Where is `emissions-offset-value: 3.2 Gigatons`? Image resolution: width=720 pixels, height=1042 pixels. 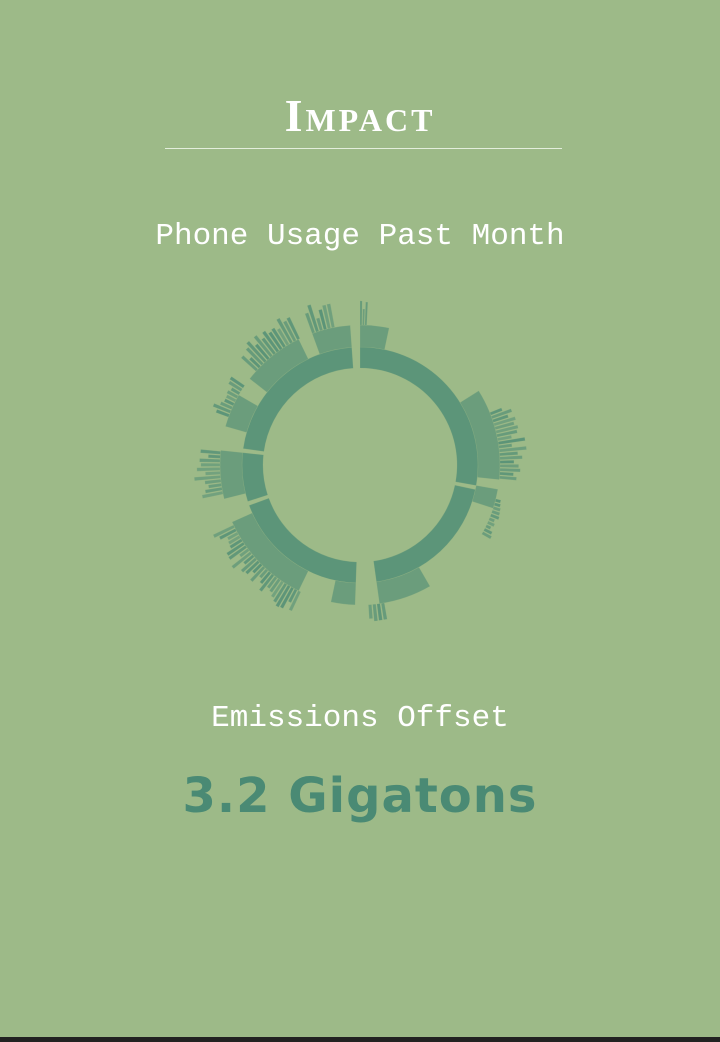 emissions-offset-value: 3.2 Gigatons is located at coordinates (360, 796).